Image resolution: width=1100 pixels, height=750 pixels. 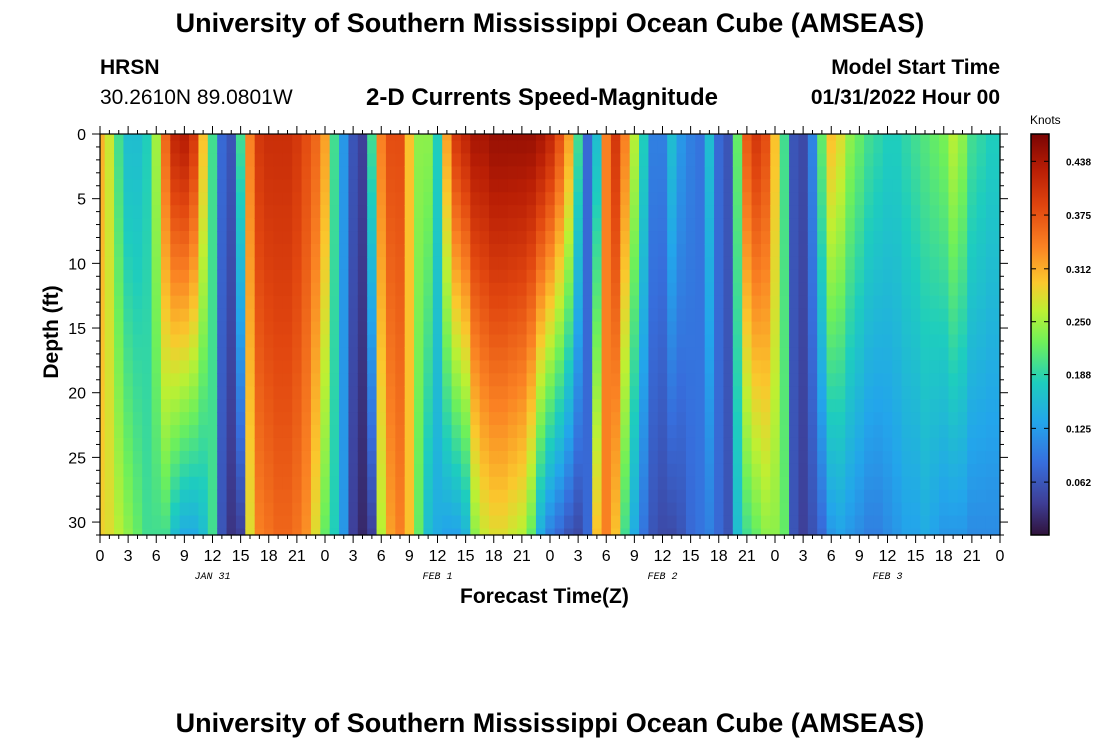 I want to click on x-tick-label: 15, so click(x=691, y=556).